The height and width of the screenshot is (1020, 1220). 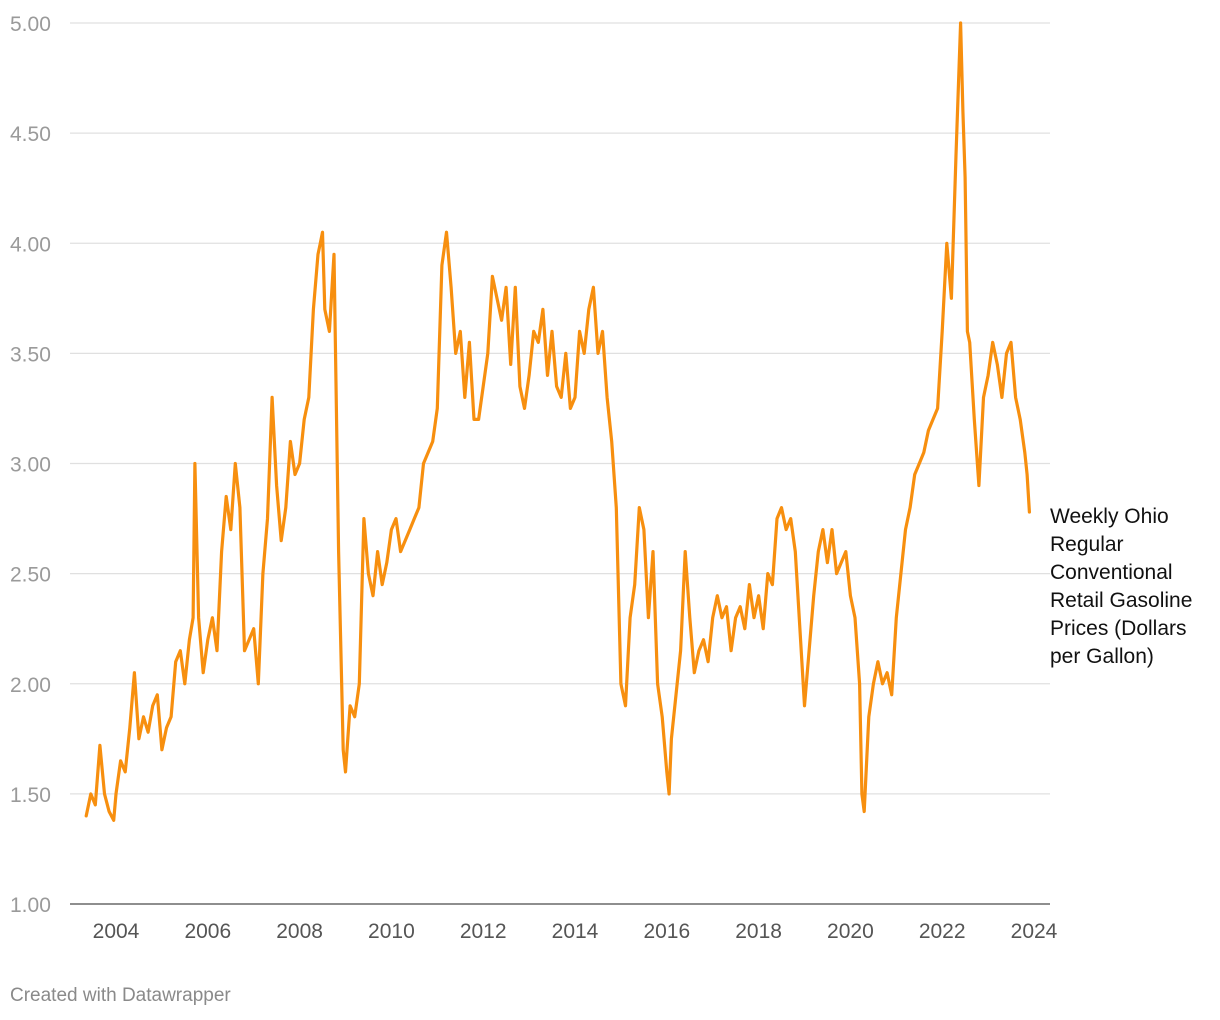 I want to click on x-tick-label: 2020, so click(x=850, y=931).